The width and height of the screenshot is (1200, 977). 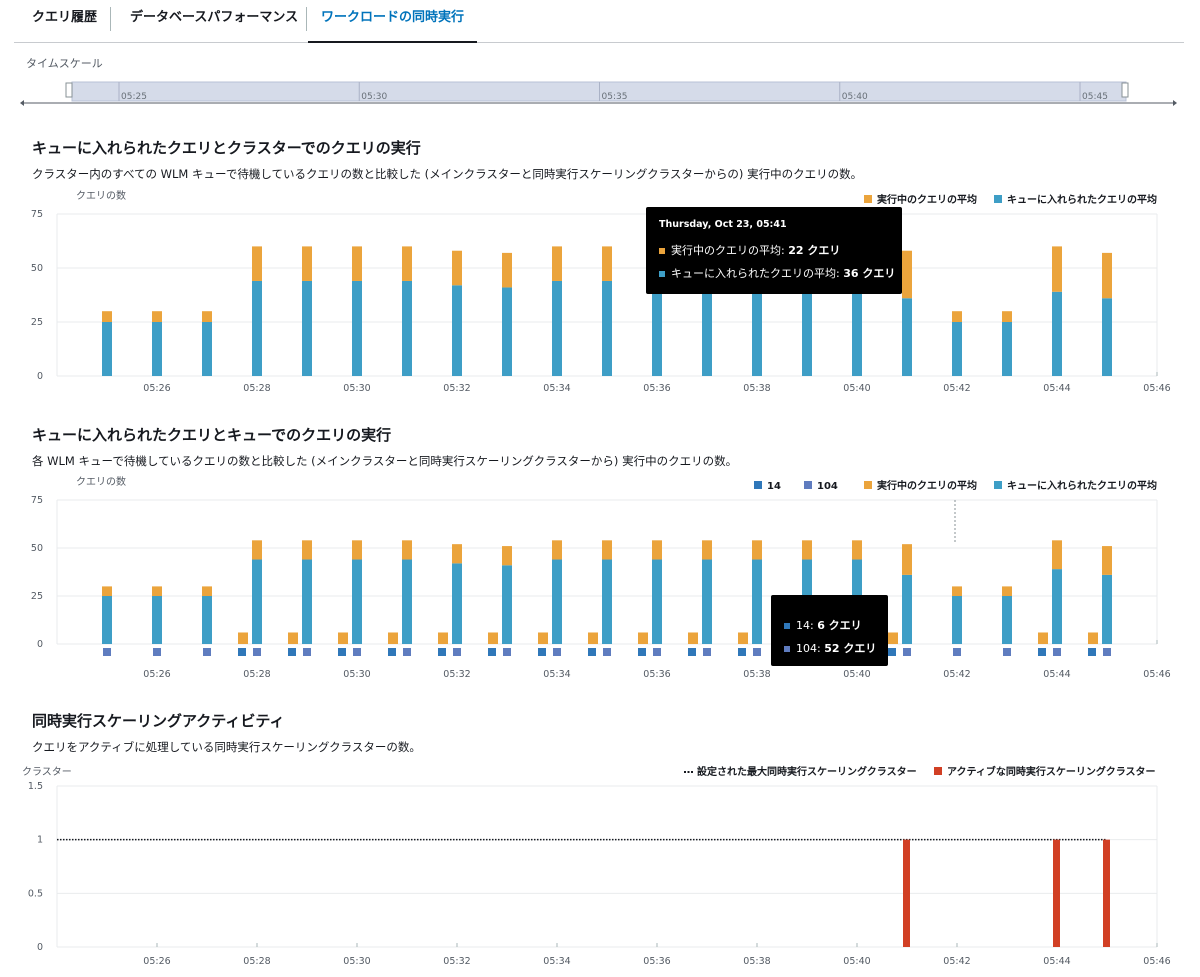 I want to click on tab-query-history: クエリ履歴, so click(x=65, y=17).